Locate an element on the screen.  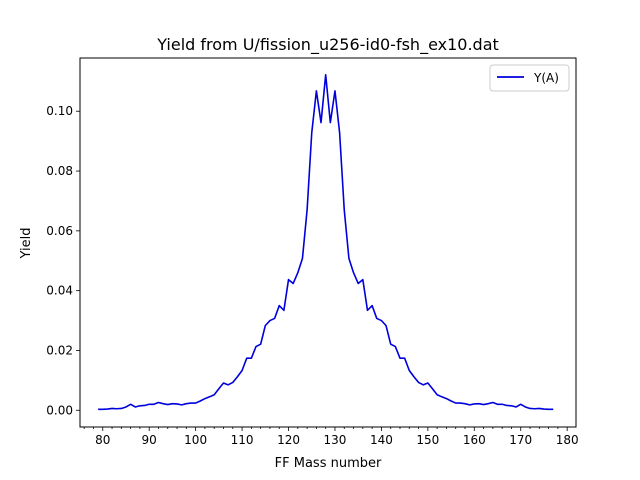
legend: Y(A) is located at coordinates (529, 78).